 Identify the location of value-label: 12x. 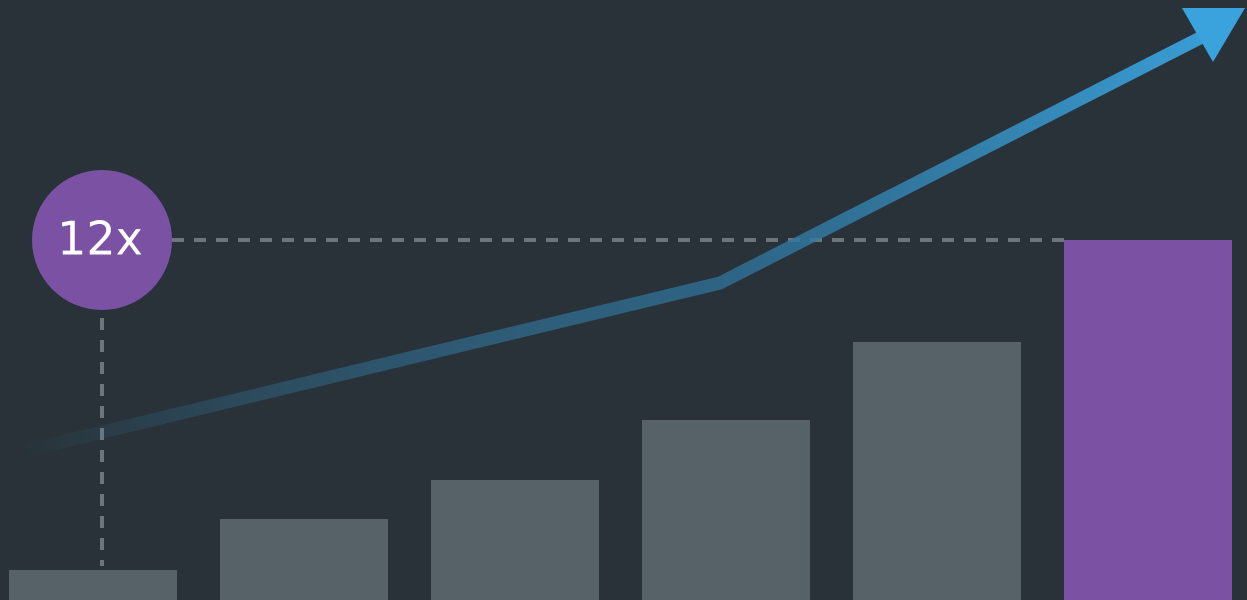
(100, 239).